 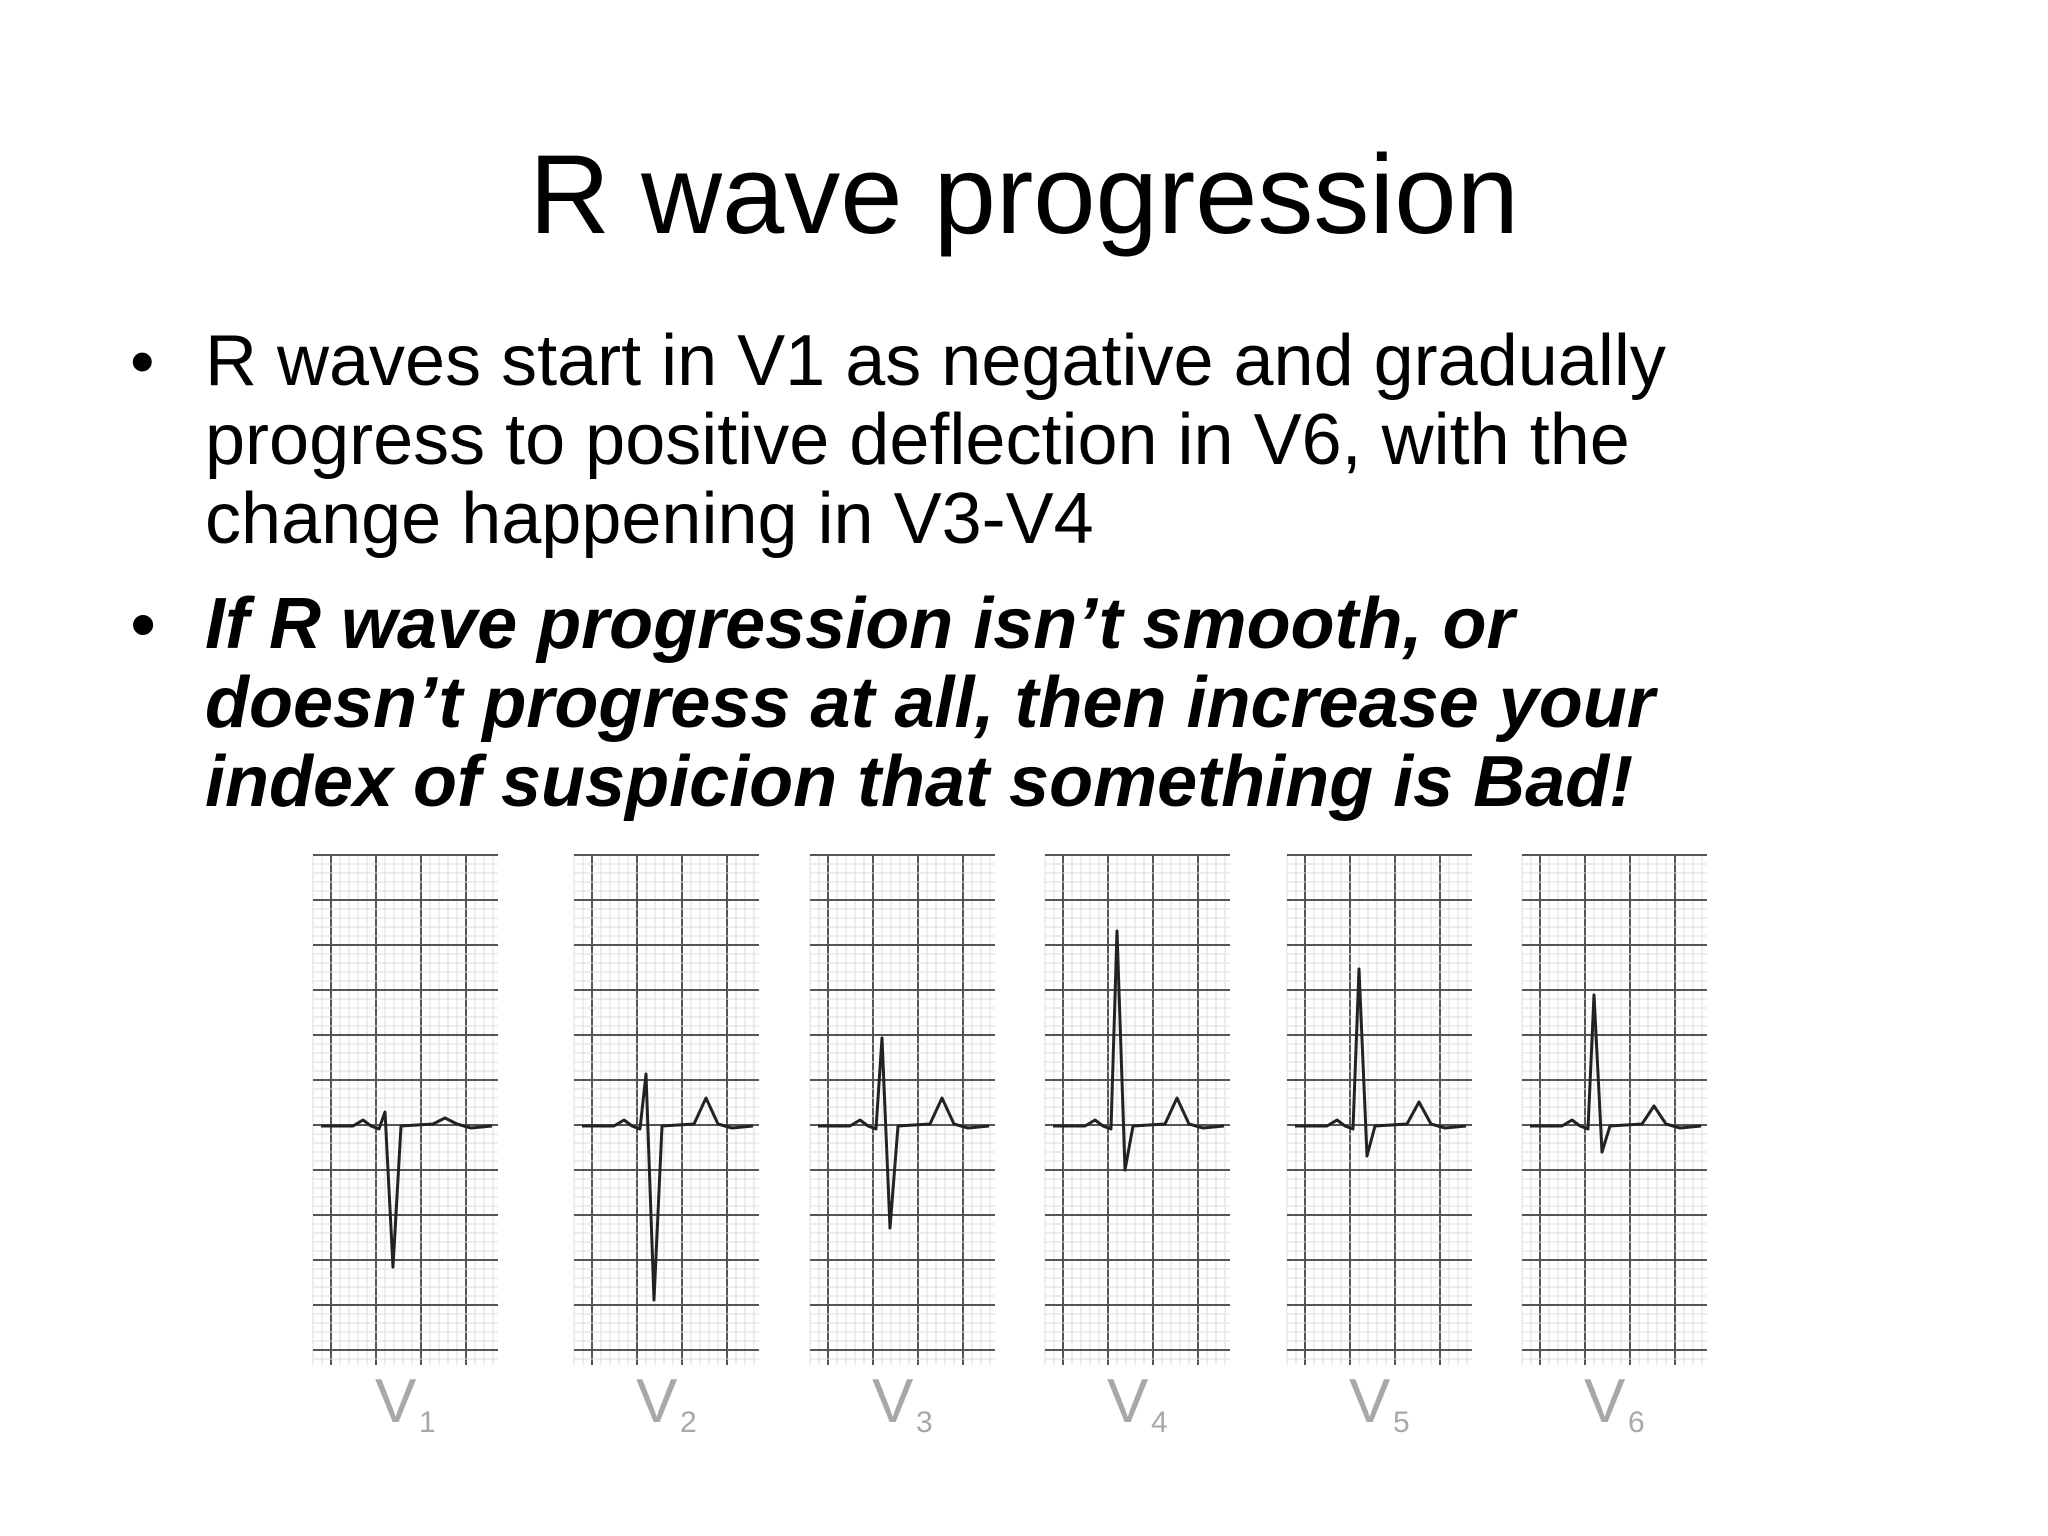 What do you see at coordinates (1024, 194) in the screenshot?
I see `slide-title: R wave progression` at bounding box center [1024, 194].